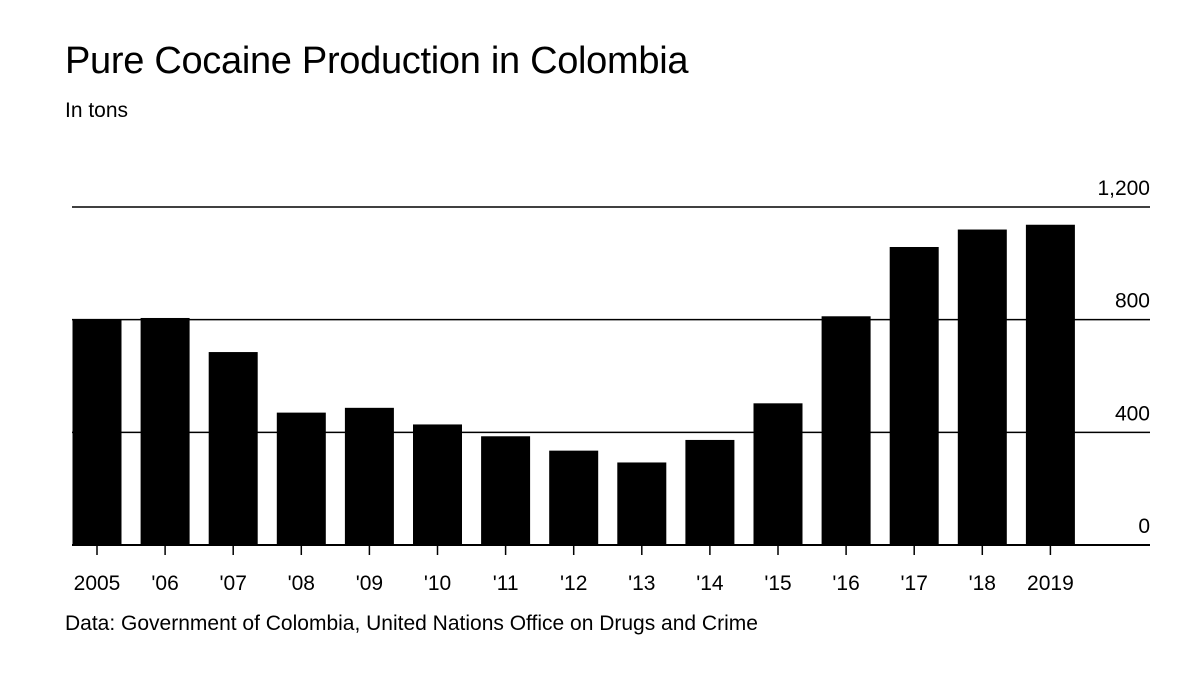  I want to click on x-tick-label: 2005, so click(97, 583).